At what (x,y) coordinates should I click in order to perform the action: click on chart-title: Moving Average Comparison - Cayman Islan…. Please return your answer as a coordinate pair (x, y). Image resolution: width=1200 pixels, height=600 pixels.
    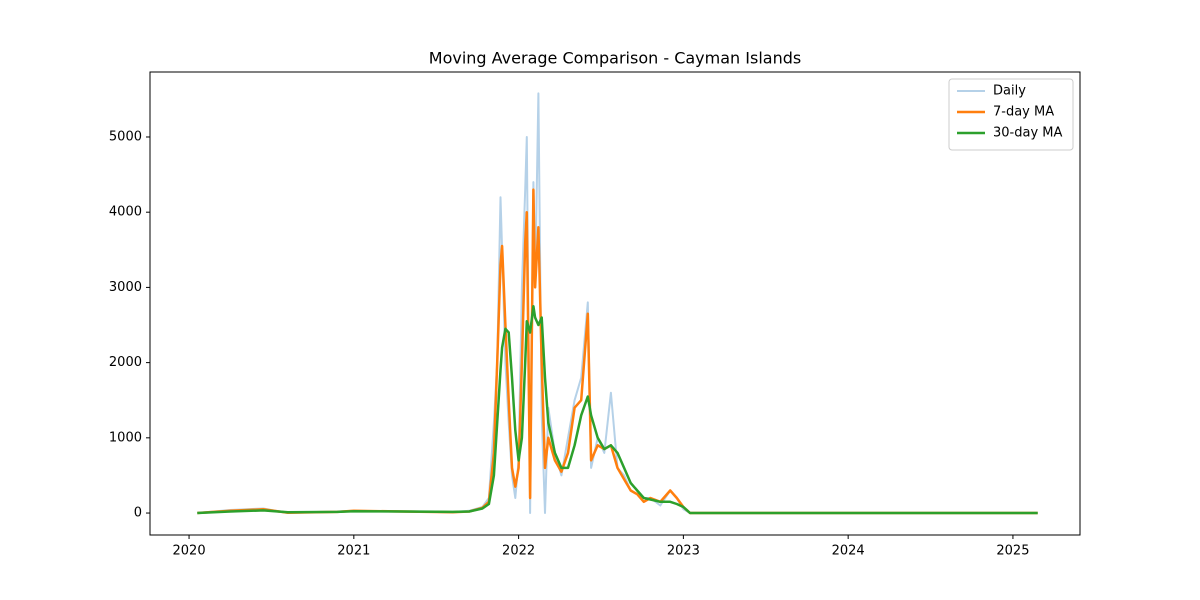
    Looking at the image, I should click on (615, 58).